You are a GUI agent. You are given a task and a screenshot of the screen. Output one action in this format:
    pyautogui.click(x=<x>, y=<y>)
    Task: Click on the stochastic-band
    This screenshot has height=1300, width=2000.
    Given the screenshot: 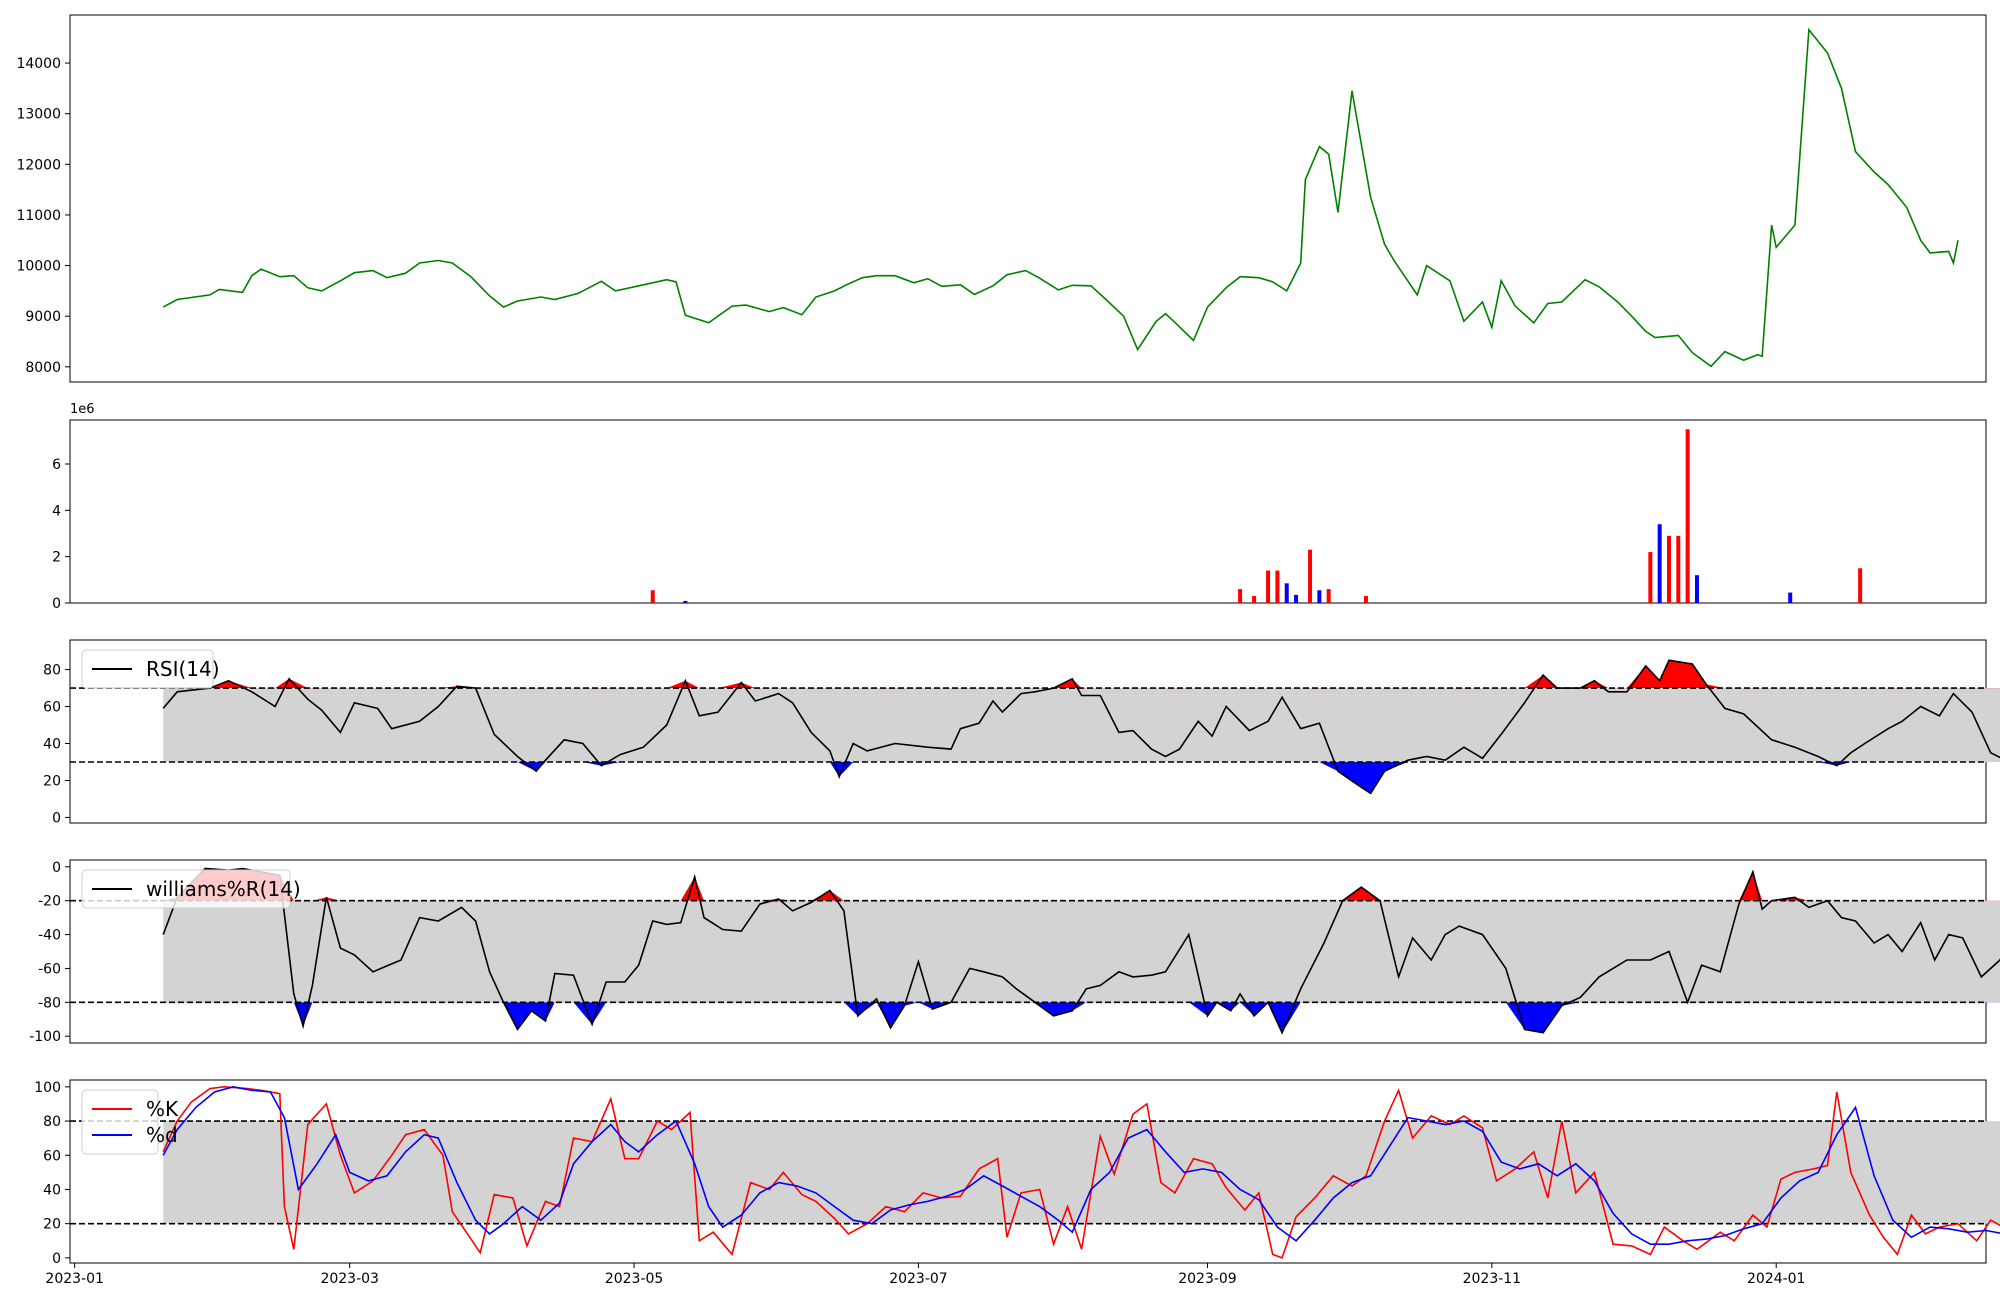 What is the action you would take?
    pyautogui.click(x=1081, y=1172)
    